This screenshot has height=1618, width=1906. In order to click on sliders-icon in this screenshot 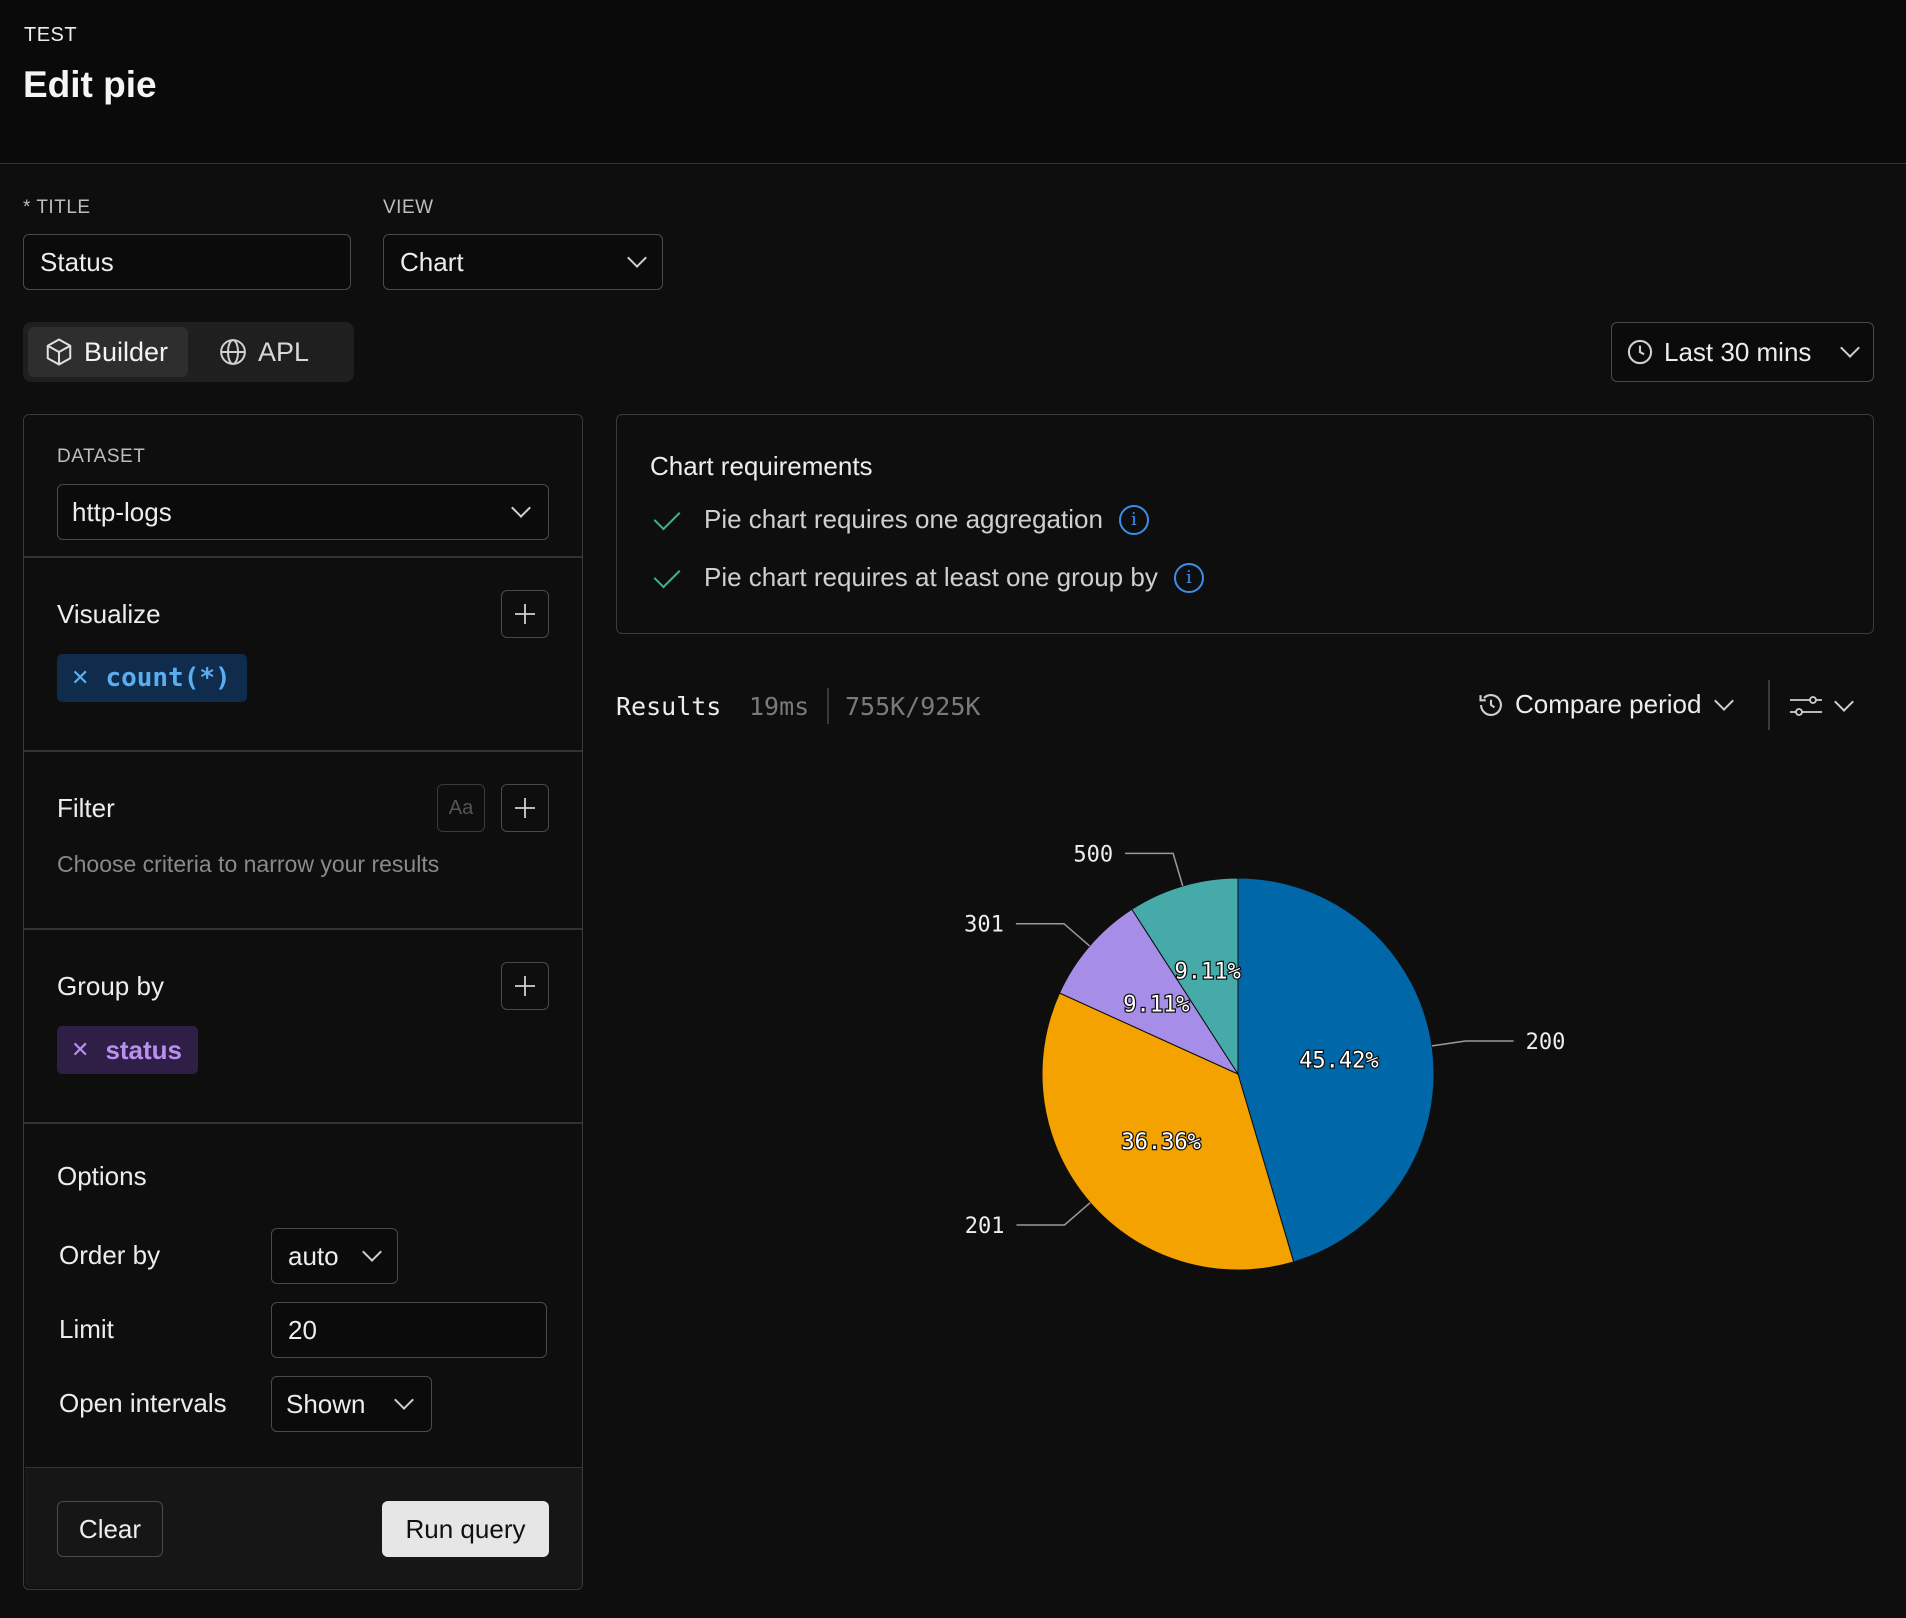, I will do `click(1806, 706)`.